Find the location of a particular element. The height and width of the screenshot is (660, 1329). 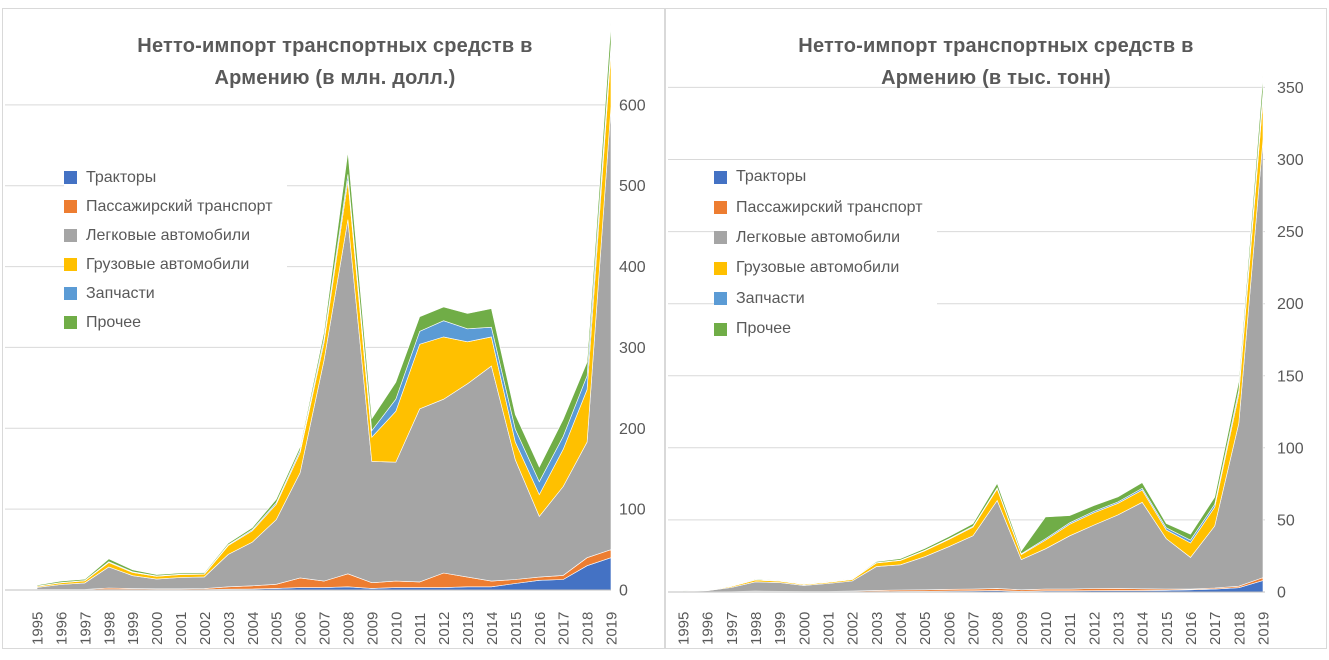

chart-title-usd-line1: Нетто-импорт транспортных средств в is located at coordinates (335, 46).